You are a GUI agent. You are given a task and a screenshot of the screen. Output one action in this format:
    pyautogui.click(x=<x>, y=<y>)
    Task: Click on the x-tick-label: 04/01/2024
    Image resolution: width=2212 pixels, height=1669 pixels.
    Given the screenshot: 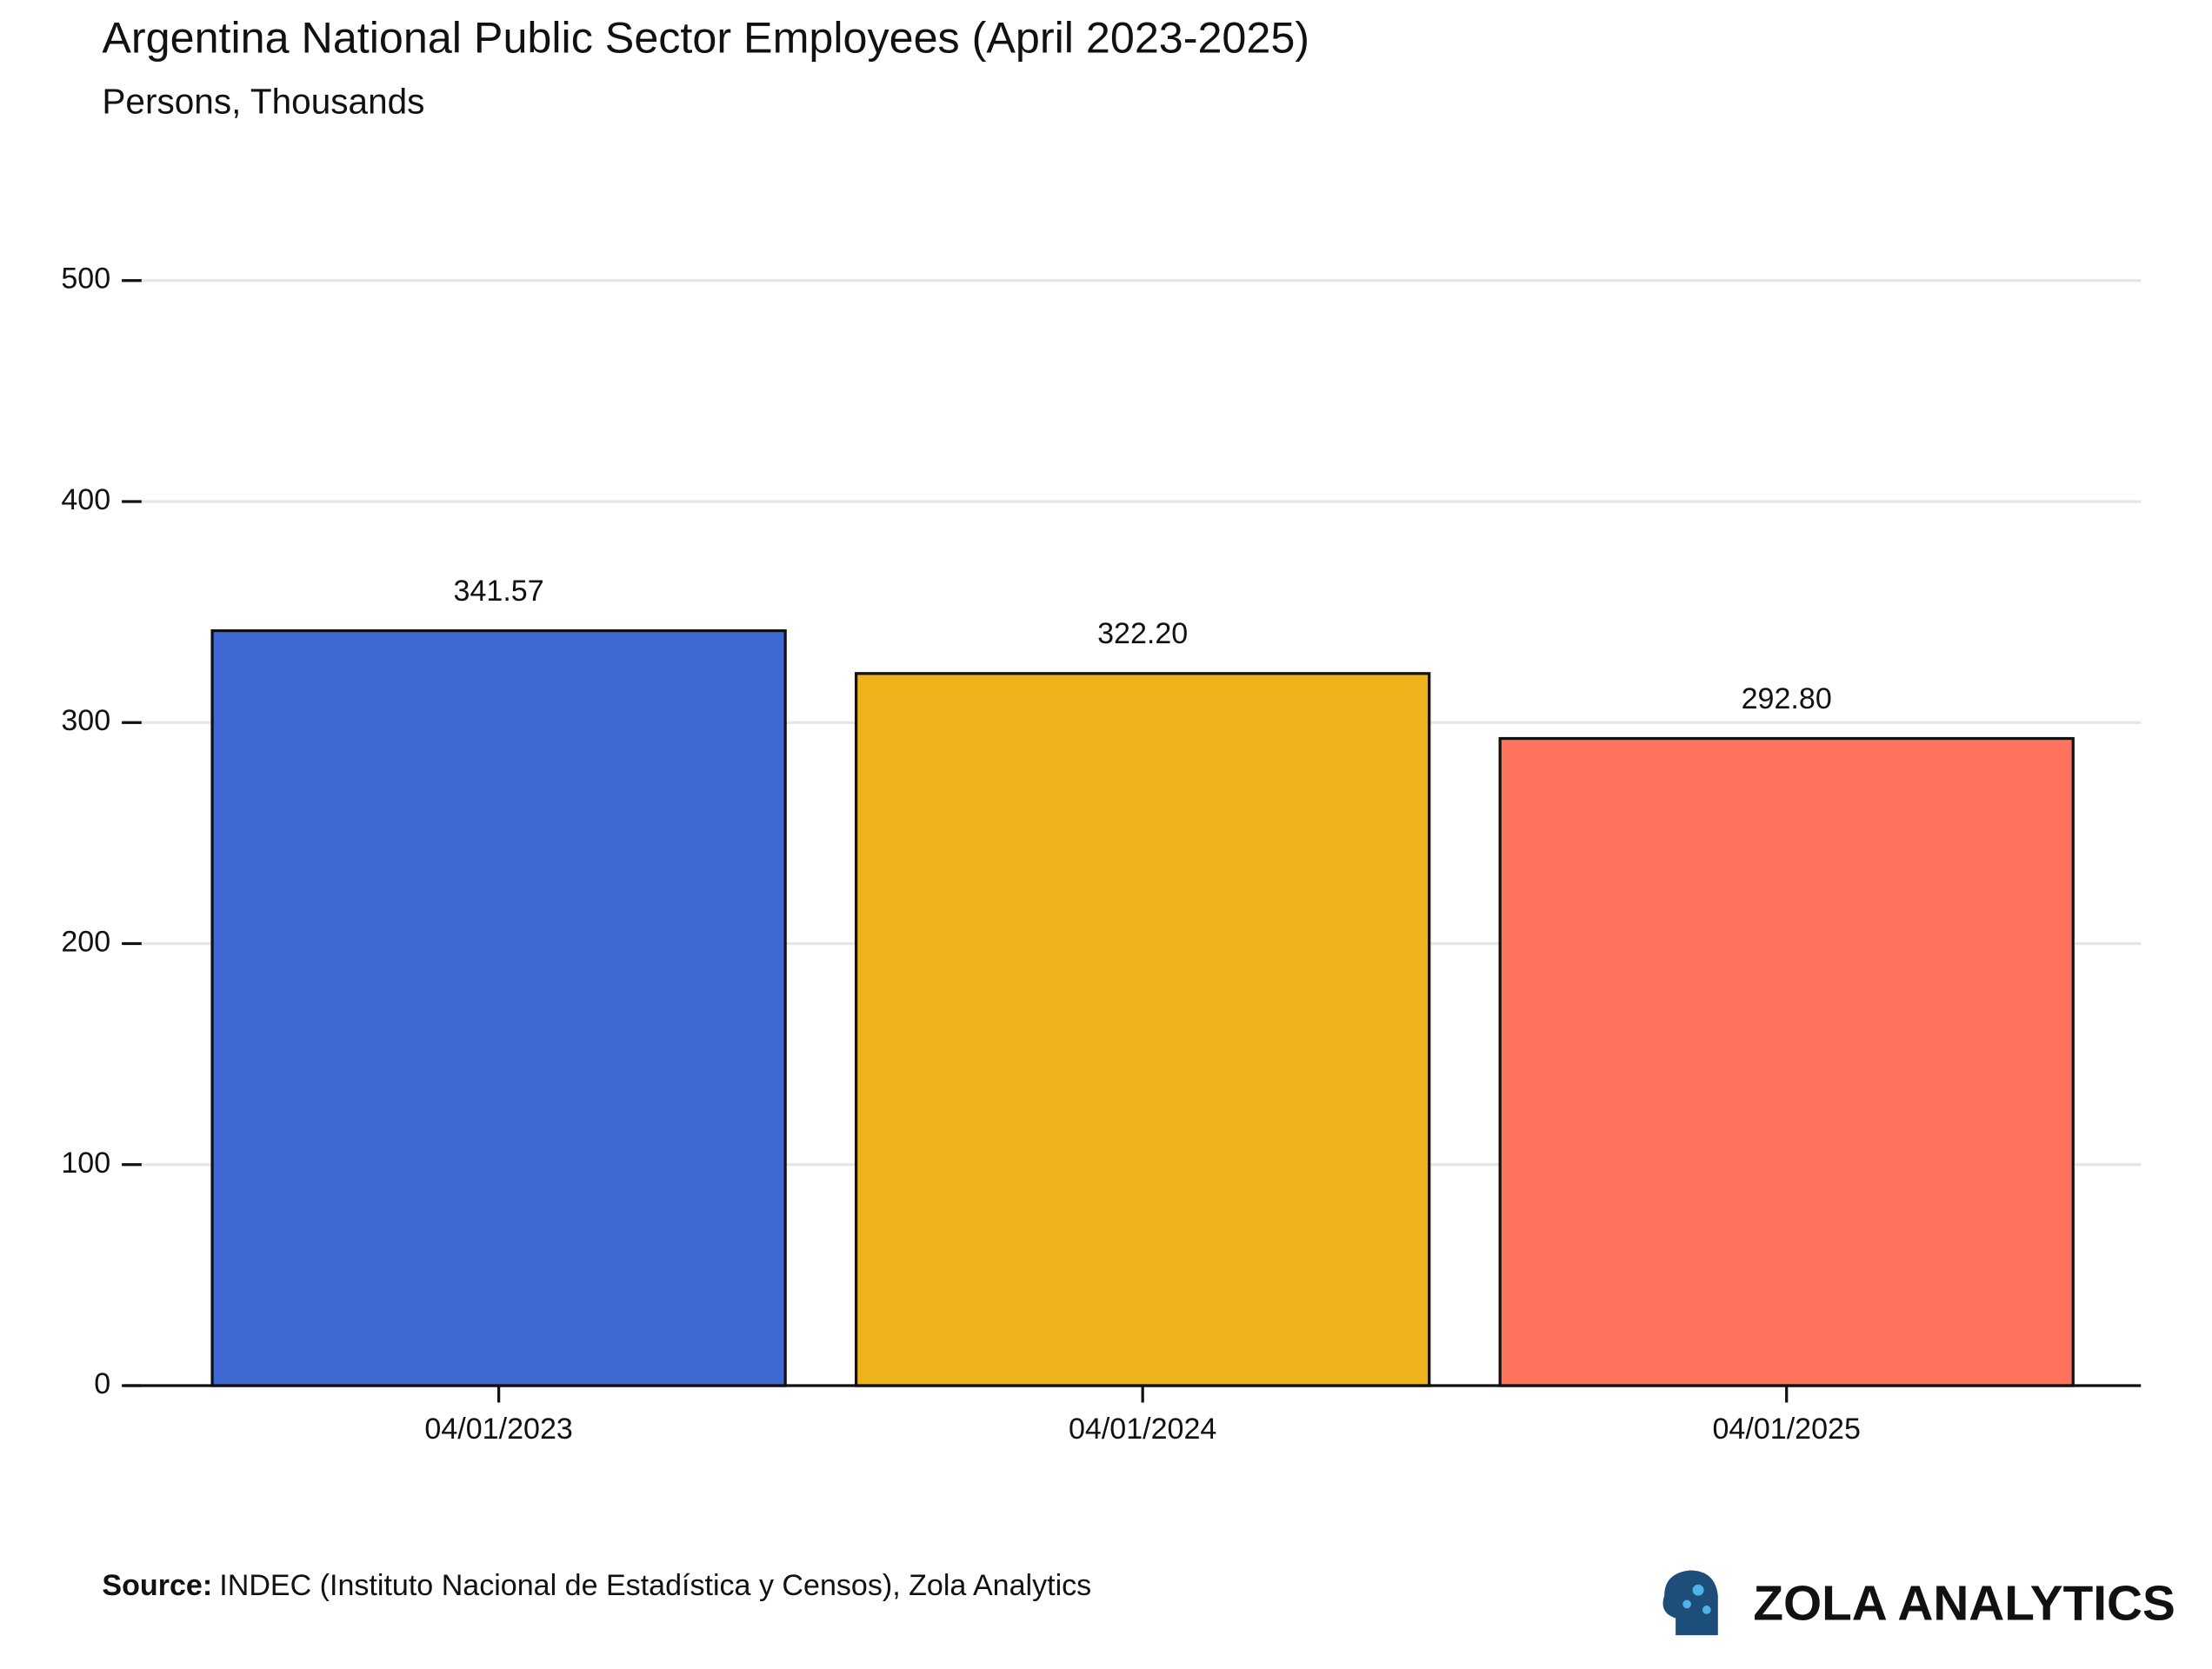 What is the action you would take?
    pyautogui.click(x=1142, y=1429)
    